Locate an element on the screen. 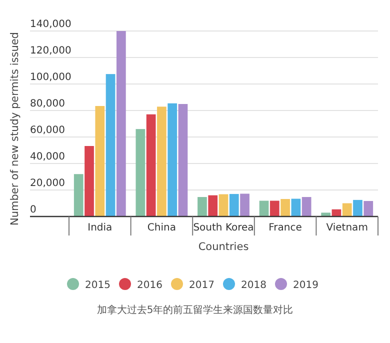  x-axis-title: Countries is located at coordinates (223, 247).